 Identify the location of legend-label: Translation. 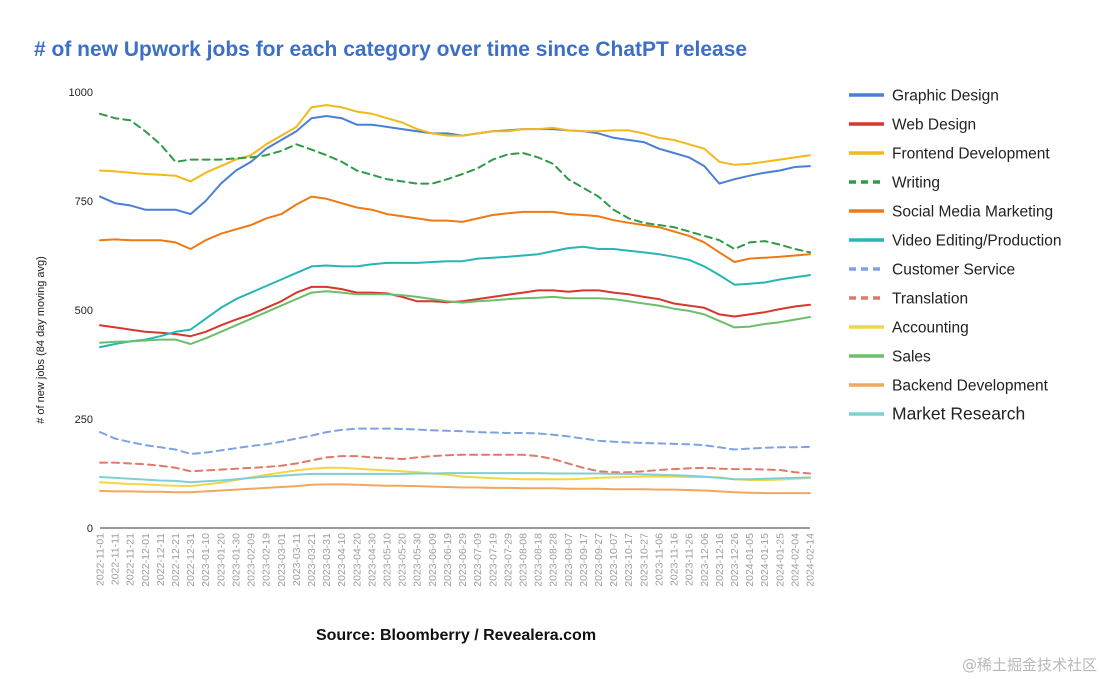
(930, 299).